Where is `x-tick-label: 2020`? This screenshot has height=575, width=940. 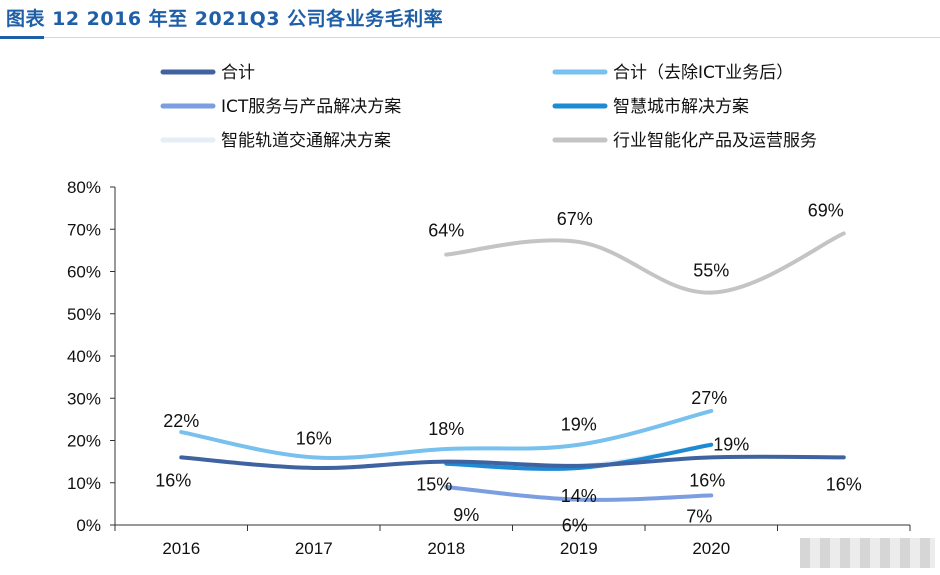
x-tick-label: 2020 is located at coordinates (711, 548).